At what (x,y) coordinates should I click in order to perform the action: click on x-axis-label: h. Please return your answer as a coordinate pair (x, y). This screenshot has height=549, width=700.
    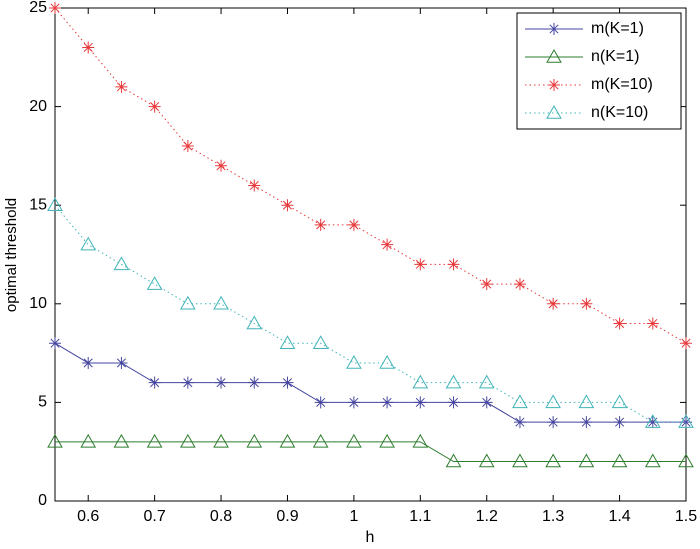
    Looking at the image, I should click on (370, 537).